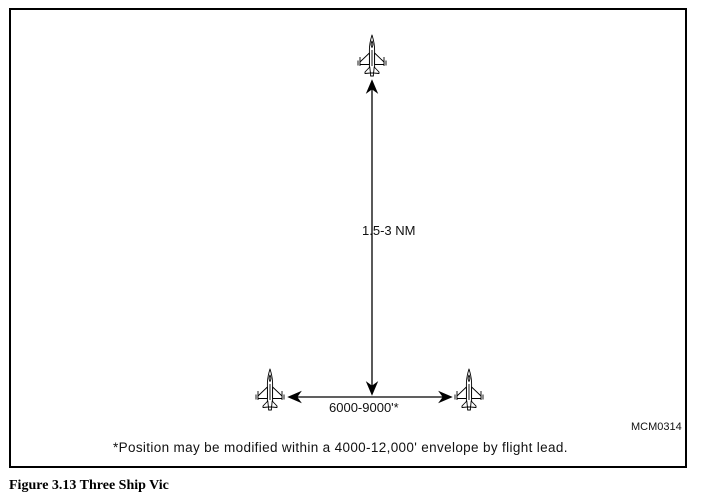 The height and width of the screenshot is (502, 702). I want to click on figure-code: MCM0314, so click(656, 427).